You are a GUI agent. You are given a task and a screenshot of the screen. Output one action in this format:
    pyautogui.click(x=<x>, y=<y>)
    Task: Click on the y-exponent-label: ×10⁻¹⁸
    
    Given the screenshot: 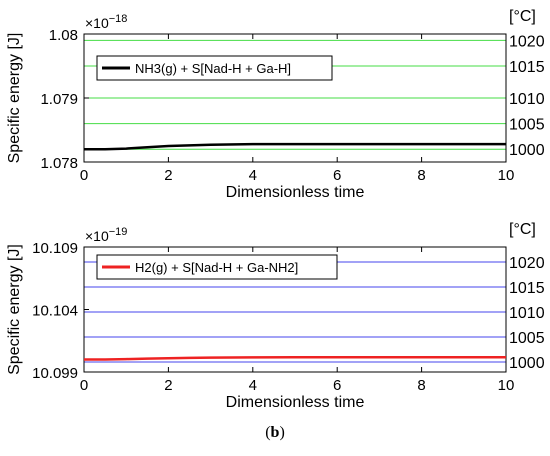 What is the action you would take?
    pyautogui.click(x=106, y=22)
    